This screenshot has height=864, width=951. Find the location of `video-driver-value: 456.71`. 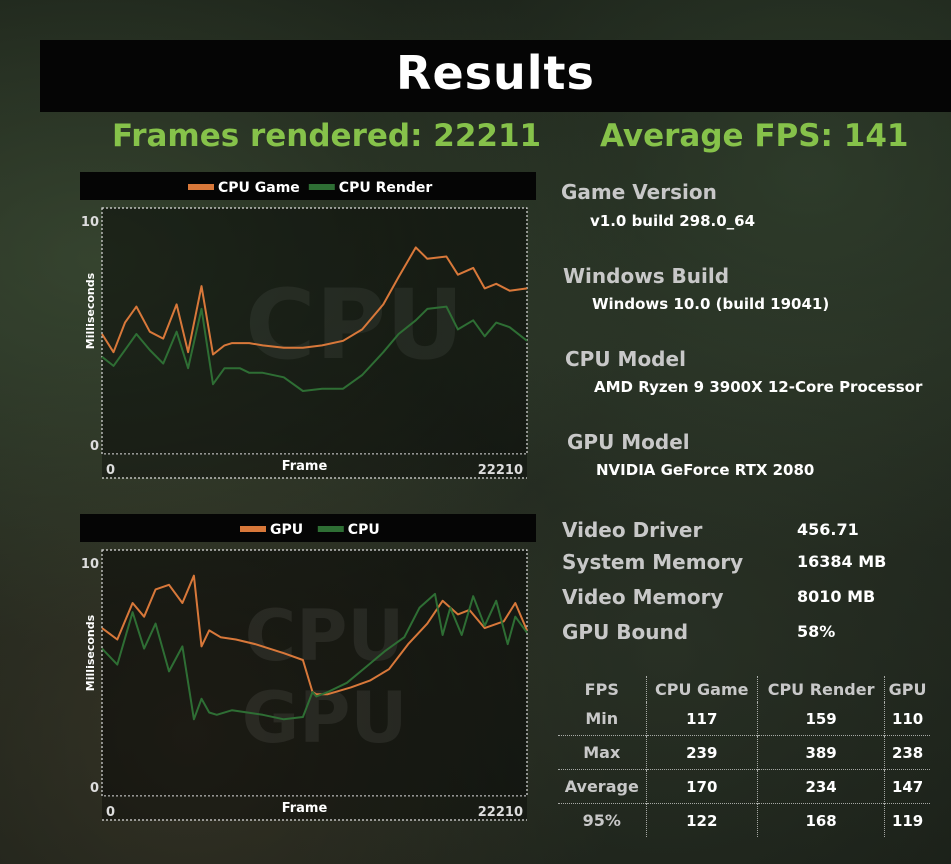

video-driver-value: 456.71 is located at coordinates (828, 529).